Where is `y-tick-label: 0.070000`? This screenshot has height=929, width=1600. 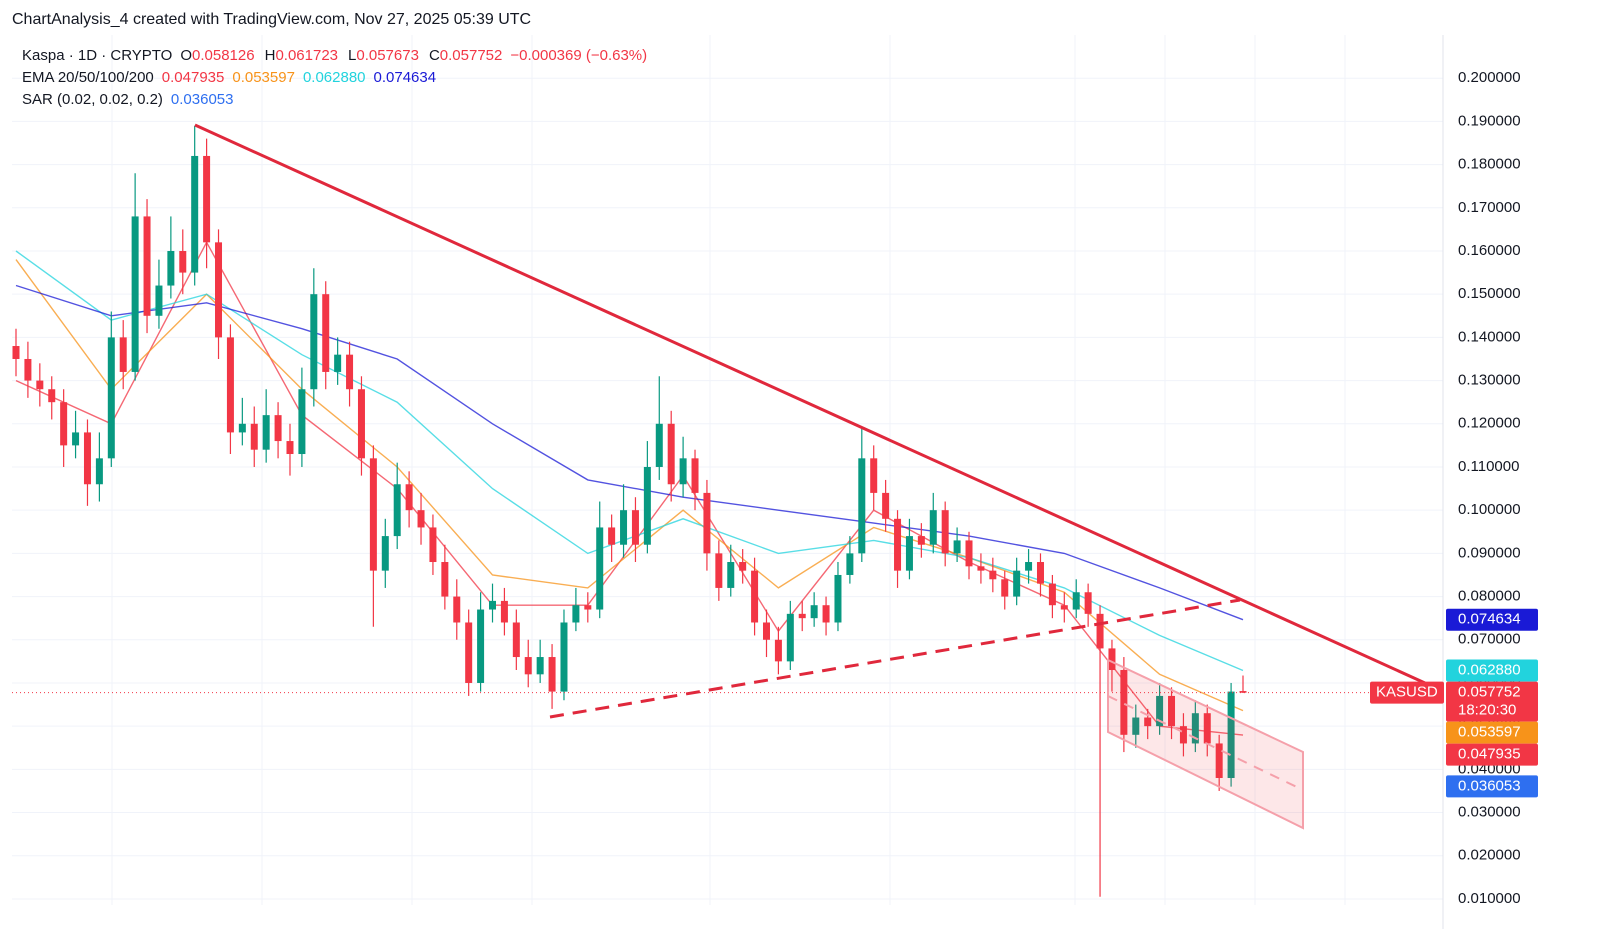
y-tick-label: 0.070000 is located at coordinates (1489, 639).